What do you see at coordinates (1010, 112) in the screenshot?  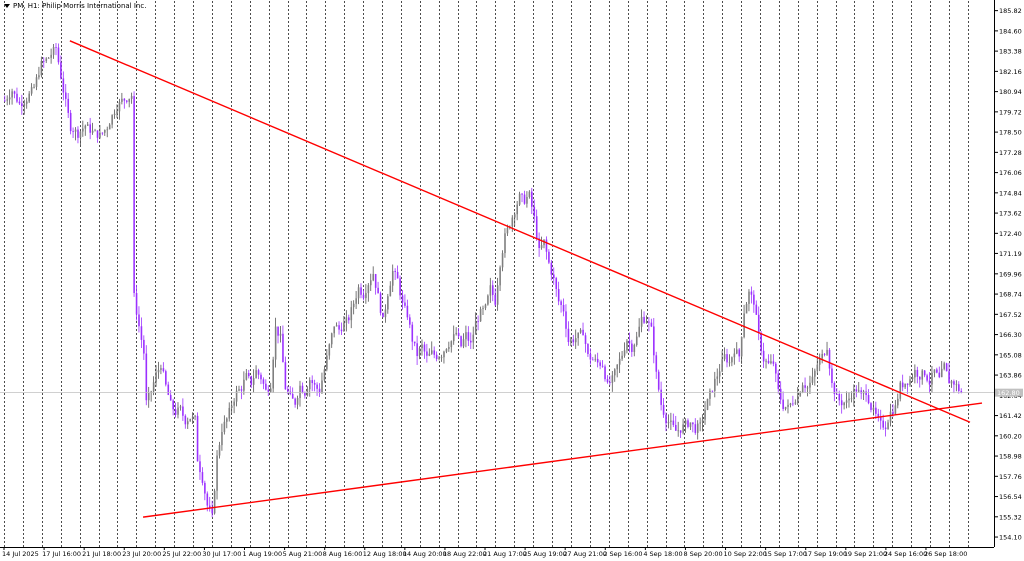 I see `y-tick-label: 179.72` at bounding box center [1010, 112].